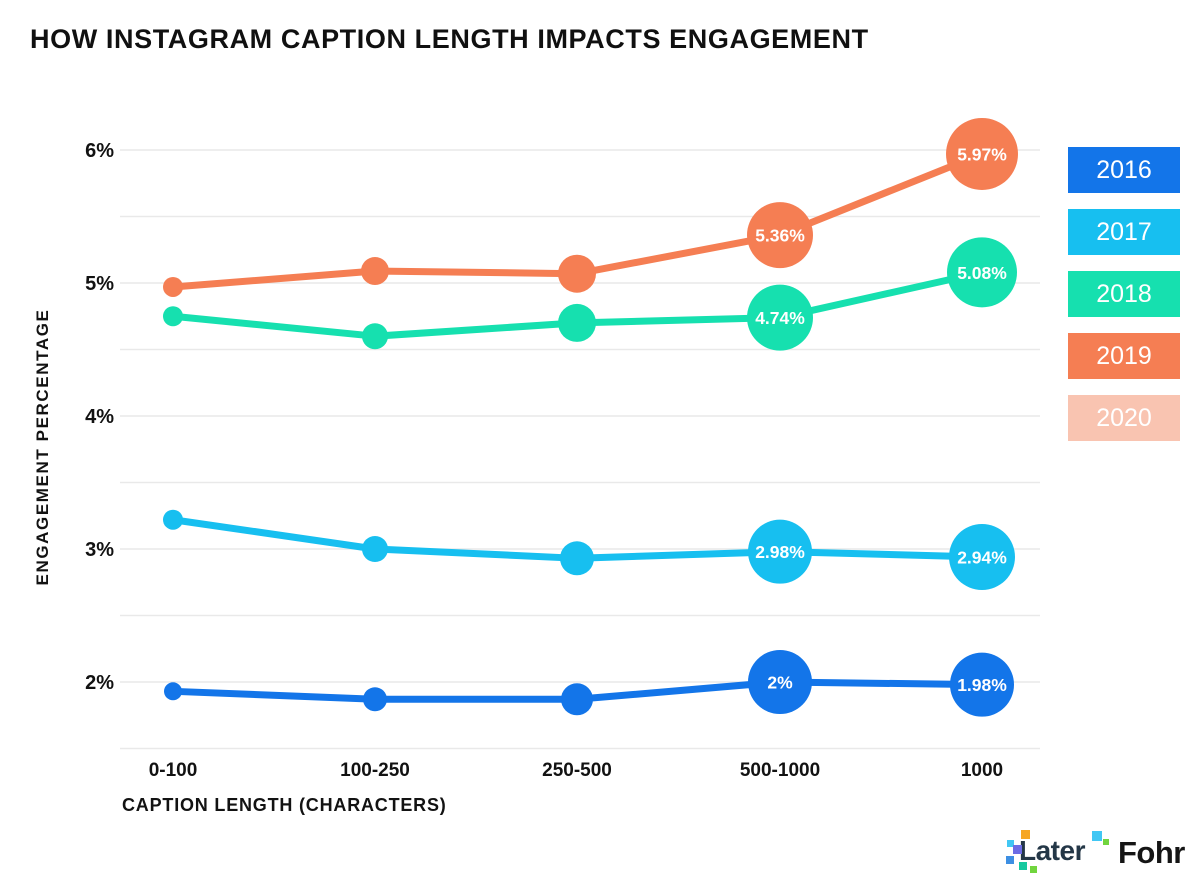 This screenshot has width=1200, height=881. I want to click on x-tick-label: 1000, so click(982, 770).